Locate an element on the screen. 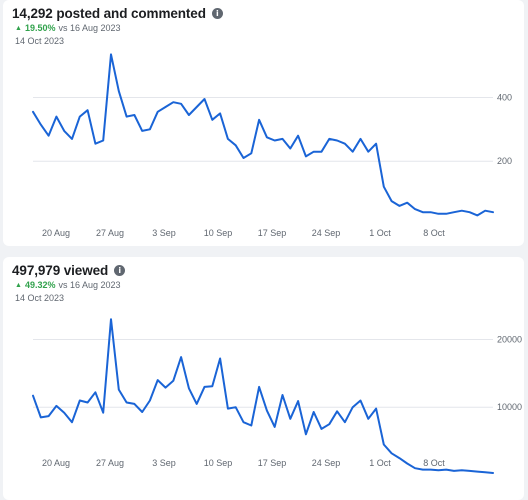  y-tick-label: 200 is located at coordinates (504, 161).